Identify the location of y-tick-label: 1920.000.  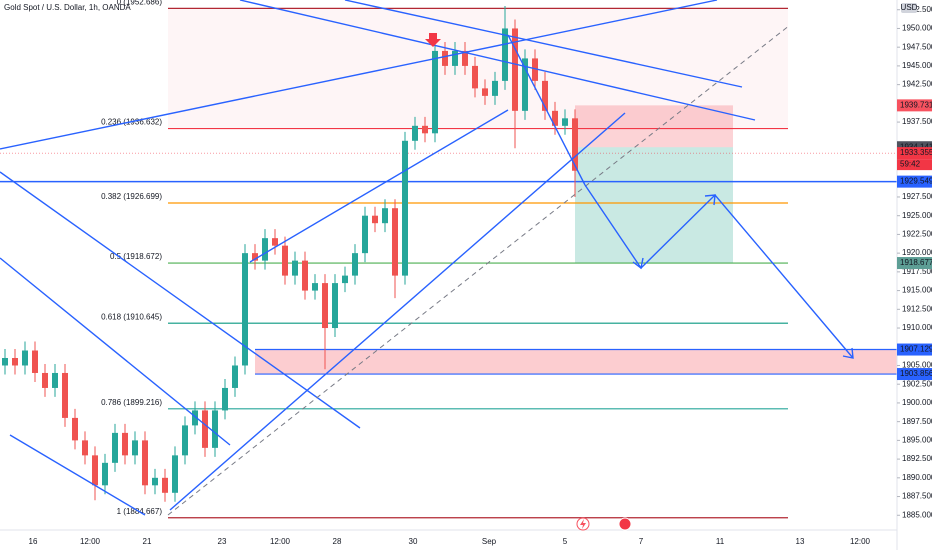
(917, 252).